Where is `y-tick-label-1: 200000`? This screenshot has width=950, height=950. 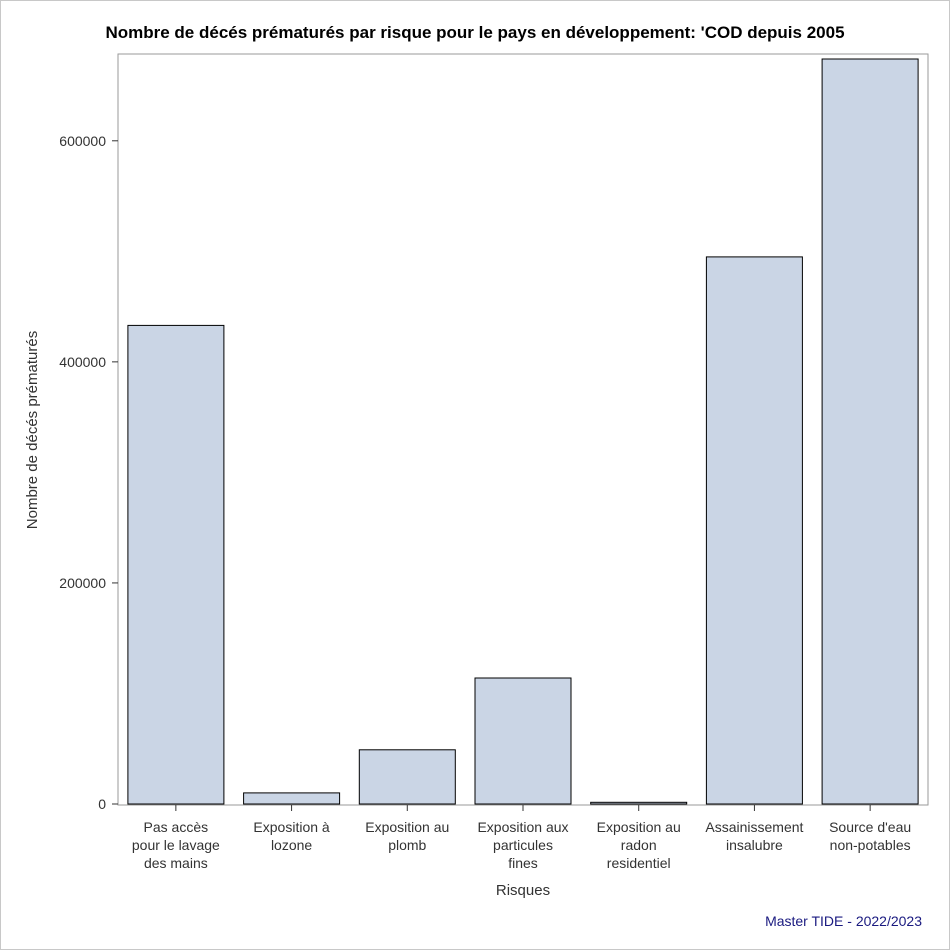
y-tick-label-1: 200000 is located at coordinates (82, 583).